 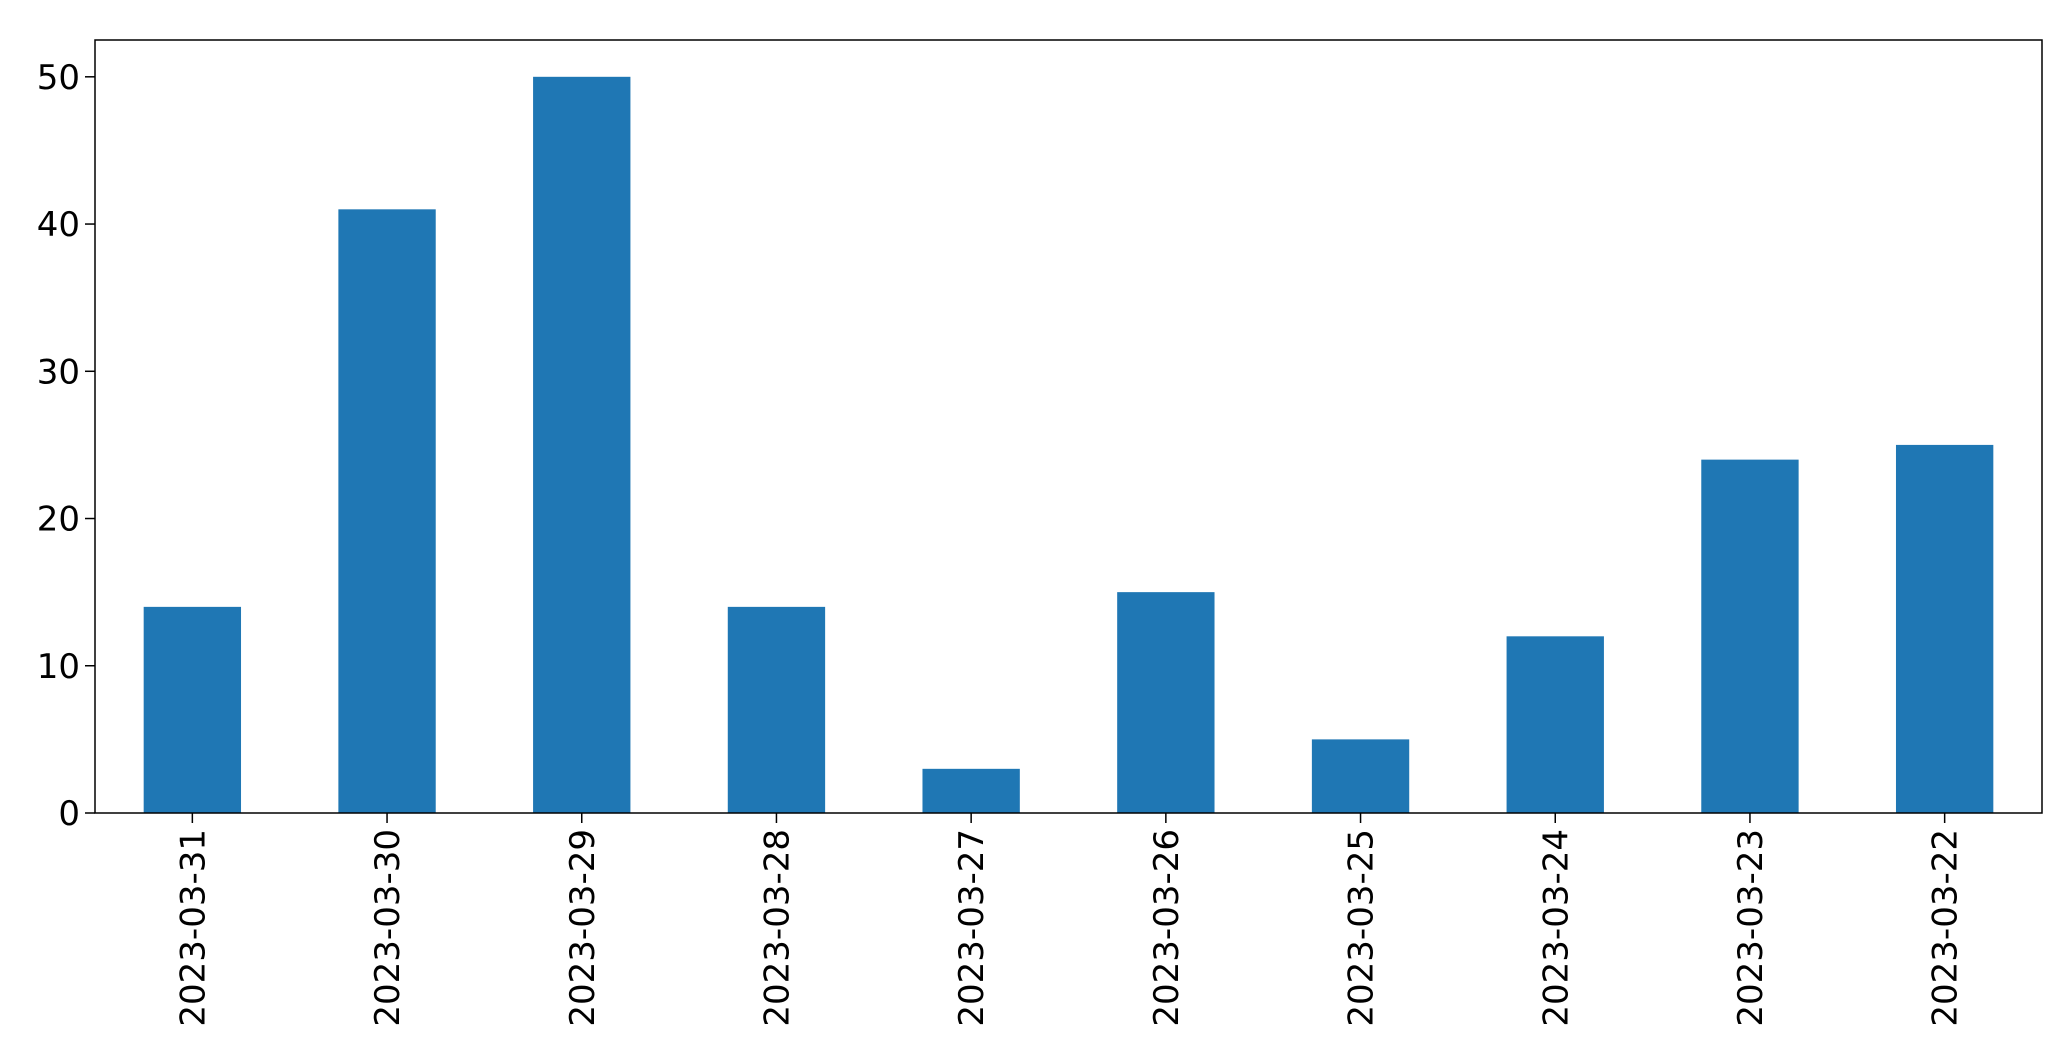 I want to click on y-tick-label: 10, so click(x=58, y=667).